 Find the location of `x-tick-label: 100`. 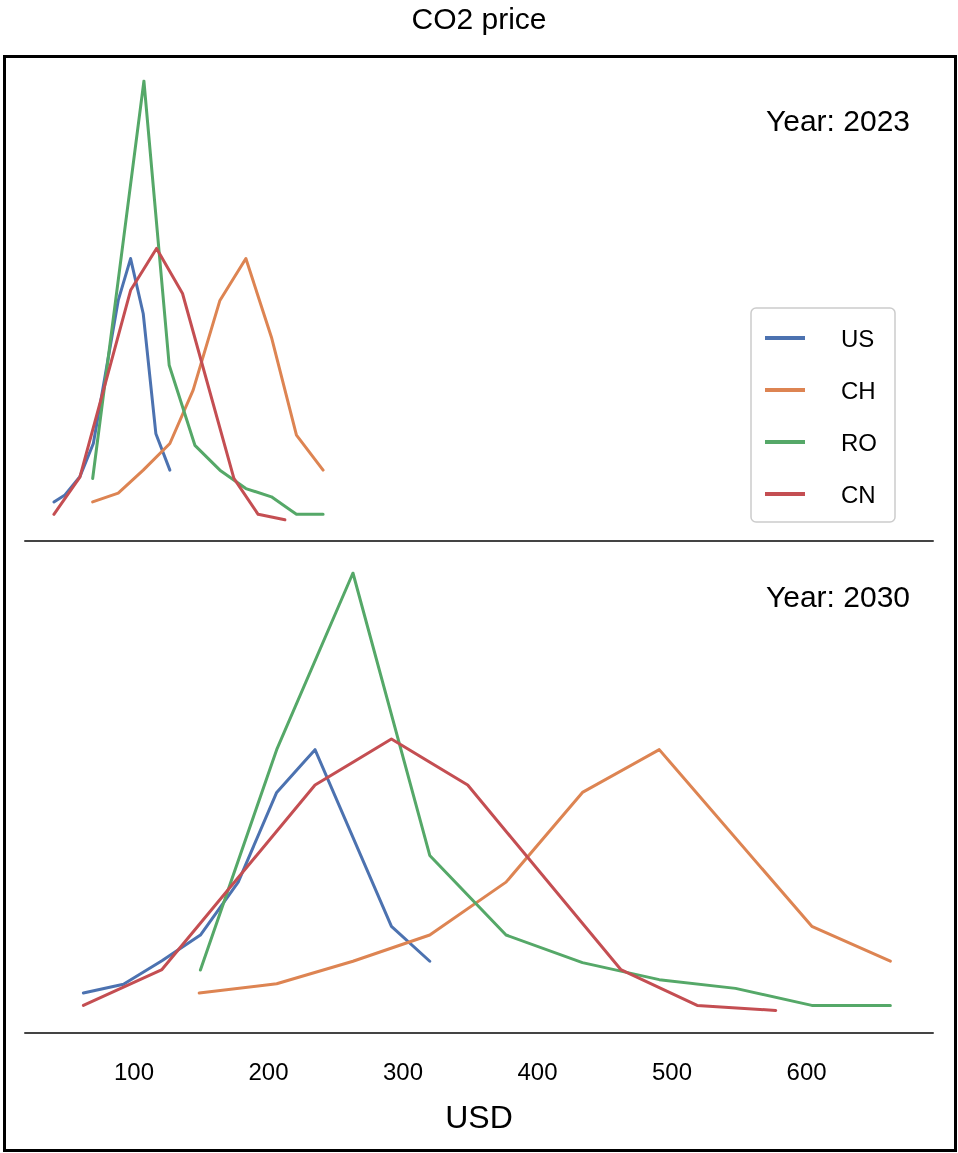

x-tick-label: 100 is located at coordinates (133, 1071).